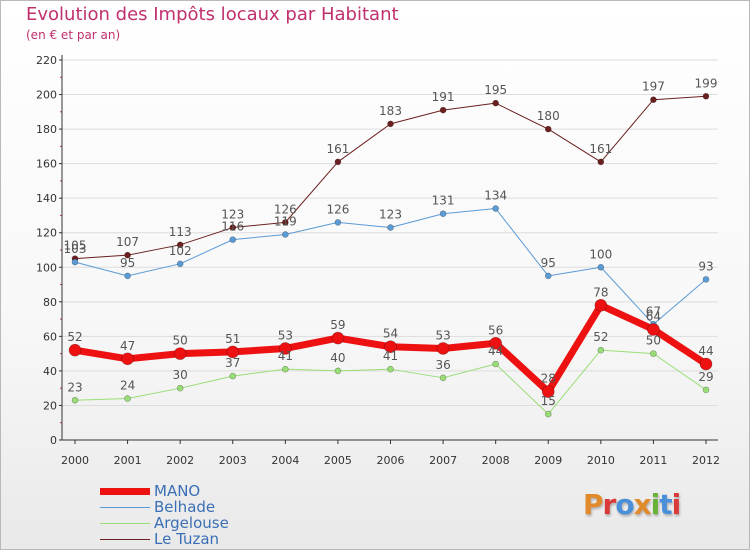 This screenshot has height=550, width=750. What do you see at coordinates (128, 460) in the screenshot?
I see `x-tick-label: 2001` at bounding box center [128, 460].